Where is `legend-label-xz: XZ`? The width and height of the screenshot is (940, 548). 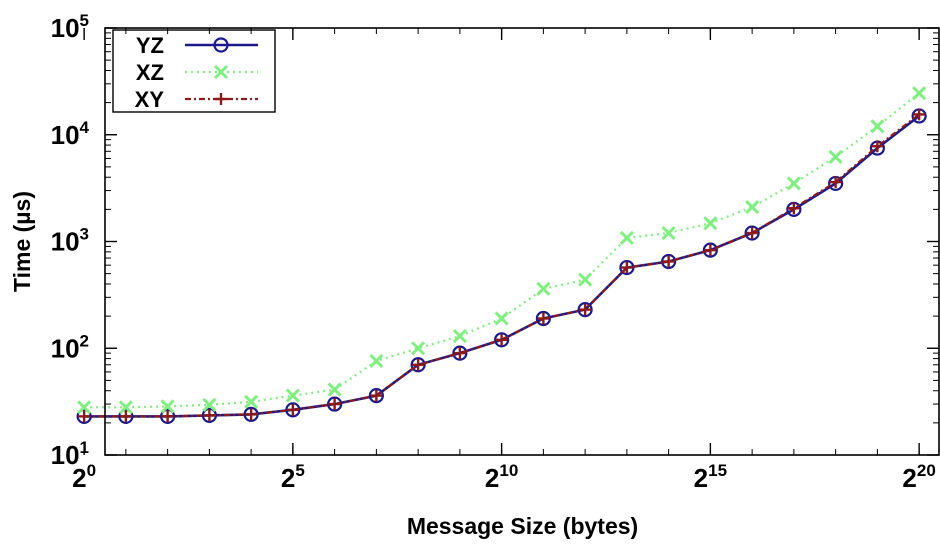 legend-label-xz: XZ is located at coordinates (150, 72).